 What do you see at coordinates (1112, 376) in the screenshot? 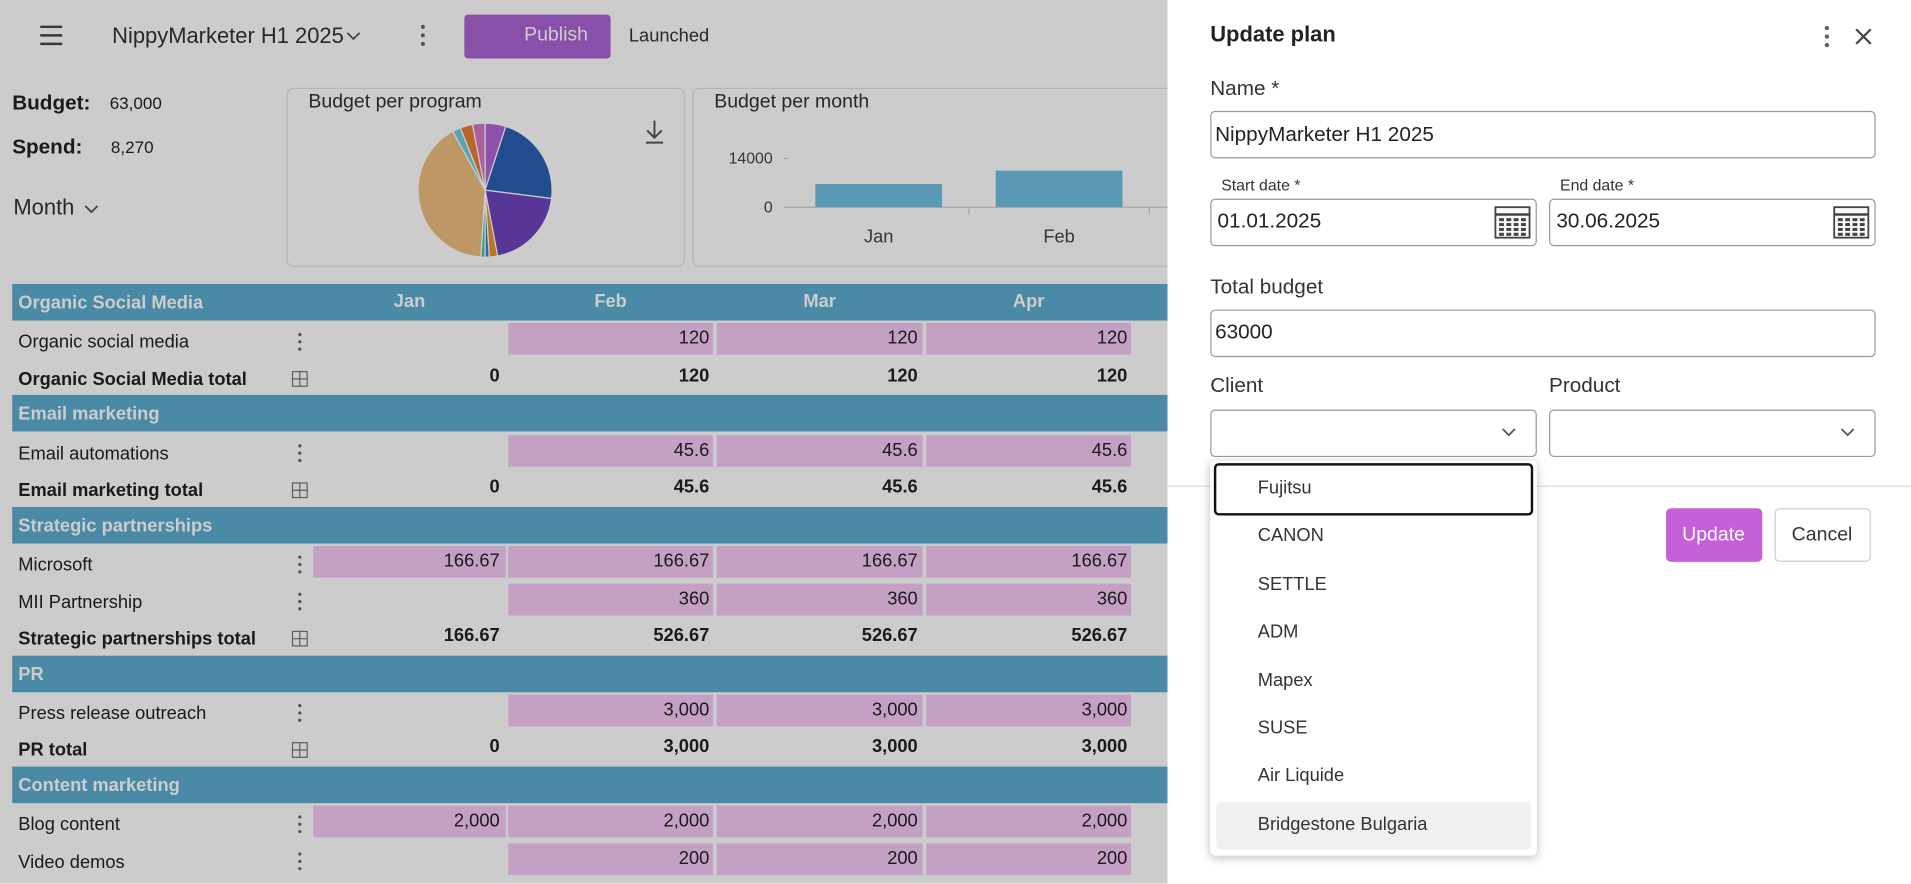
I see `total-cell: 120` at bounding box center [1112, 376].